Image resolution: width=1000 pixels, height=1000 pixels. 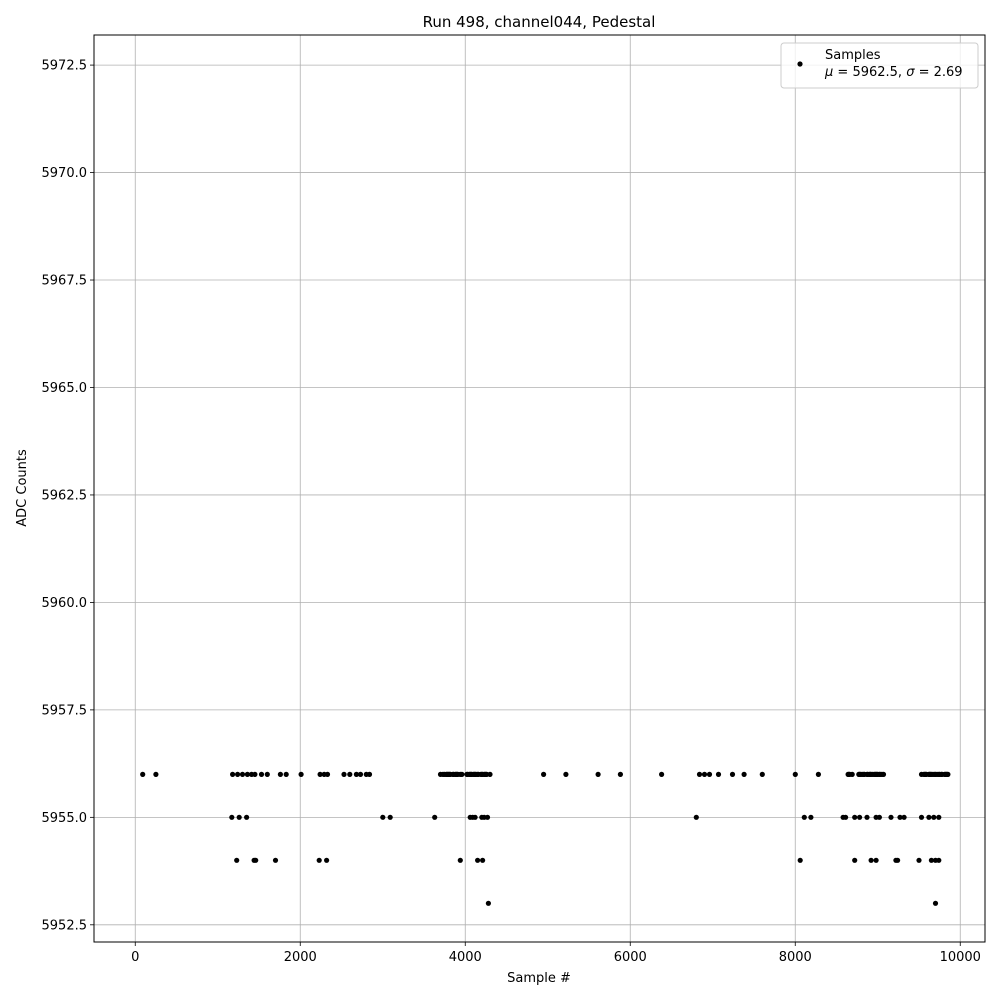 I want to click on legend-series-name: Samples, so click(x=853, y=55).